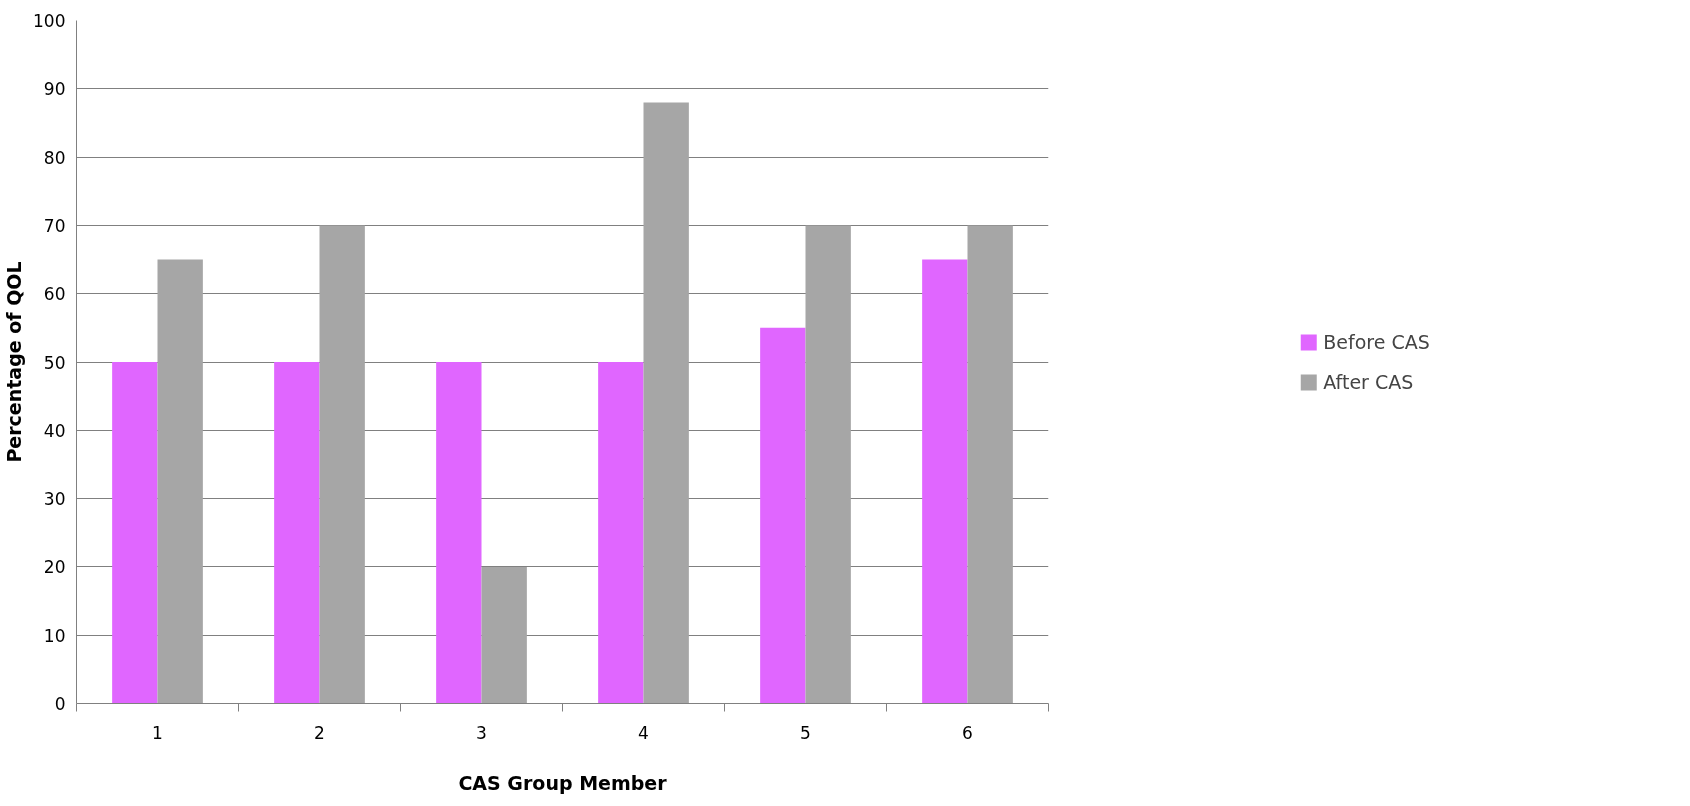 This screenshot has height=806, width=1690. Describe the element at coordinates (54, 567) in the screenshot. I see `y-tick-label: 20` at that location.